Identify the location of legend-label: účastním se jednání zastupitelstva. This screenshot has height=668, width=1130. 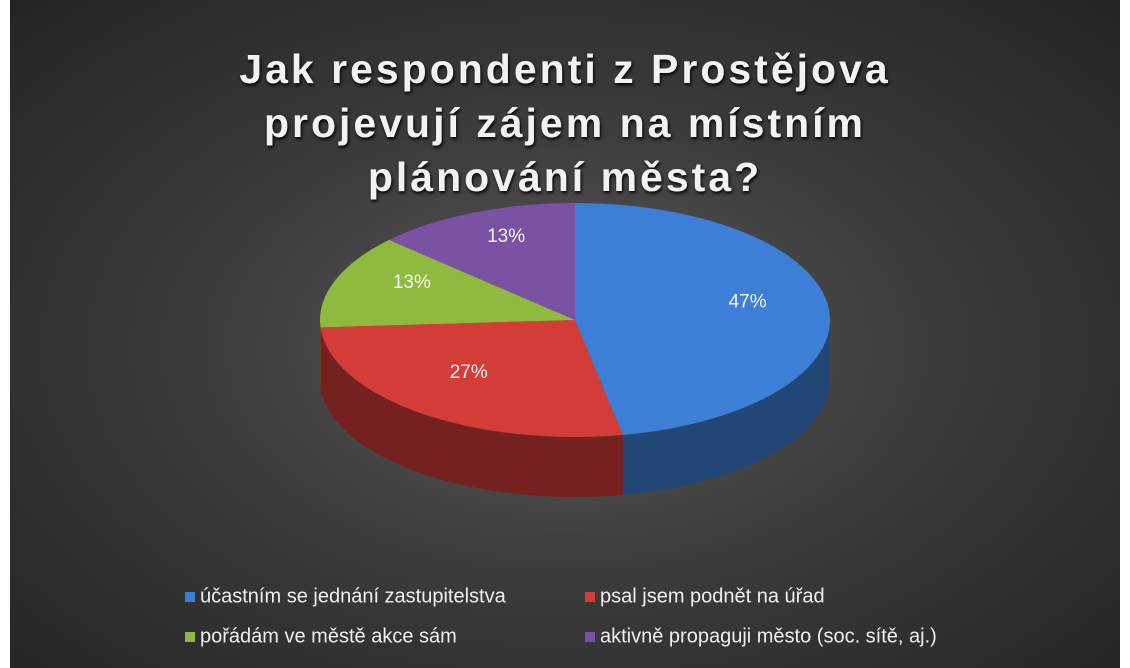
(353, 596).